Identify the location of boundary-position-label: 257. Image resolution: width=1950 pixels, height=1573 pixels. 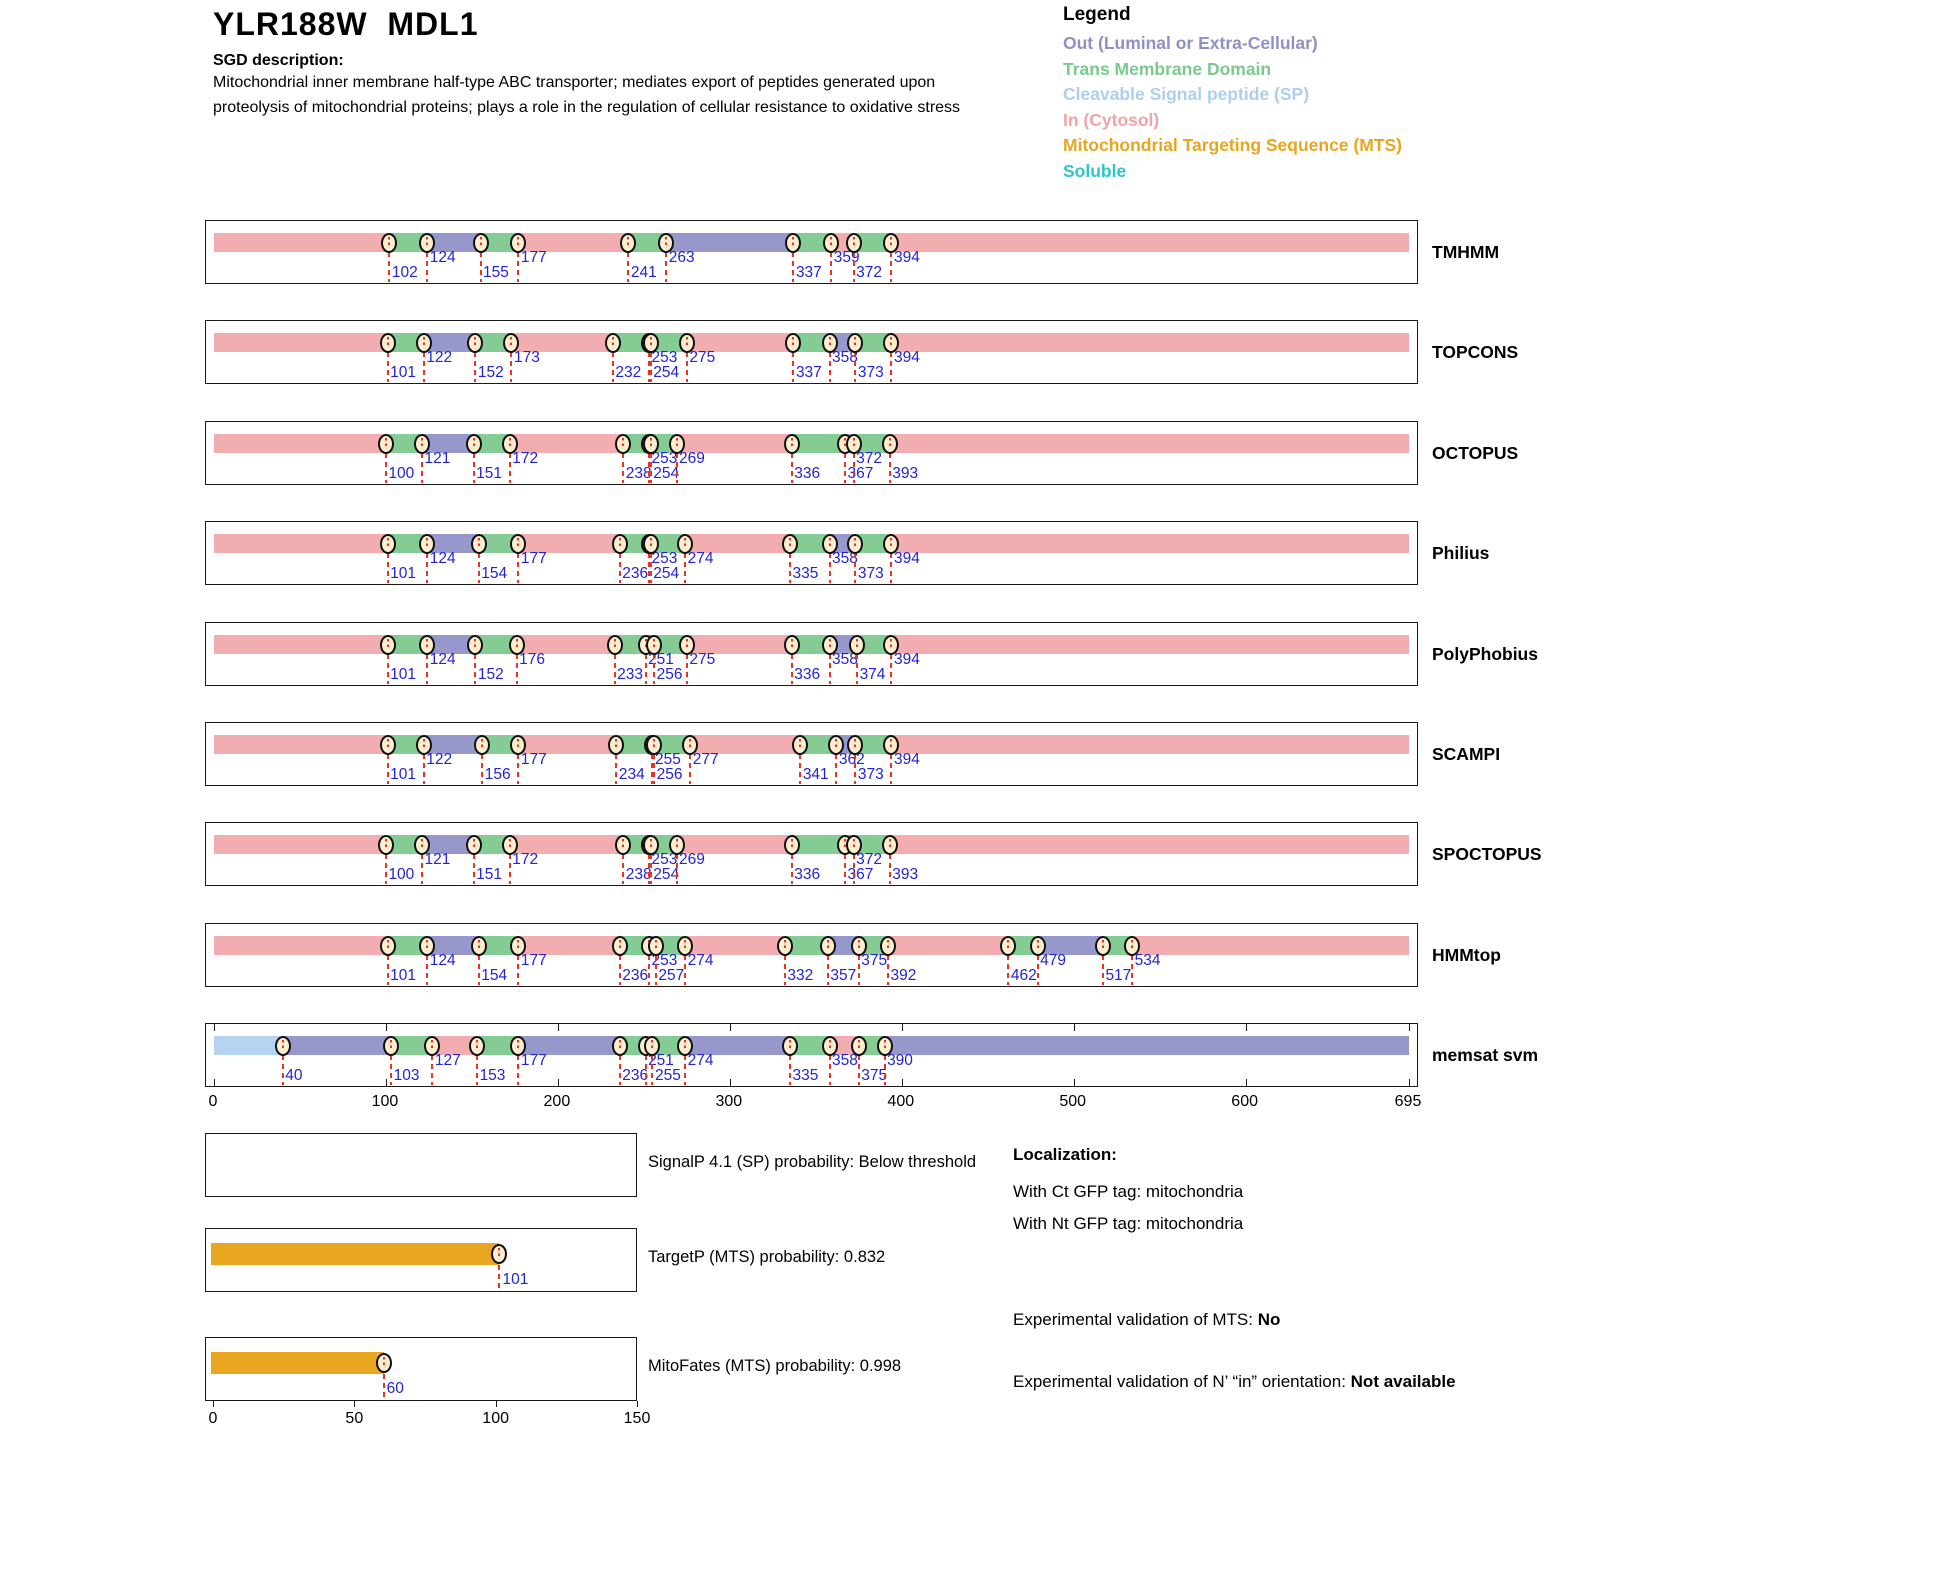
(671, 975).